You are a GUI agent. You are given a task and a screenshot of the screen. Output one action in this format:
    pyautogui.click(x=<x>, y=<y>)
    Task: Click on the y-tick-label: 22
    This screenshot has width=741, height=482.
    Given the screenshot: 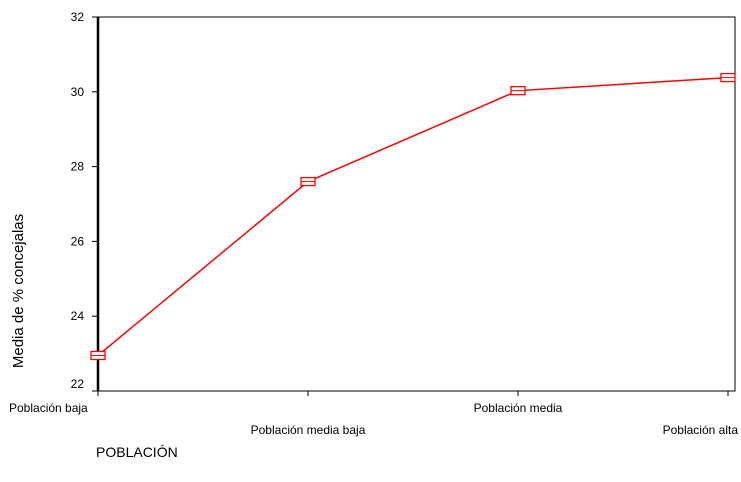 What is the action you would take?
    pyautogui.click(x=78, y=384)
    